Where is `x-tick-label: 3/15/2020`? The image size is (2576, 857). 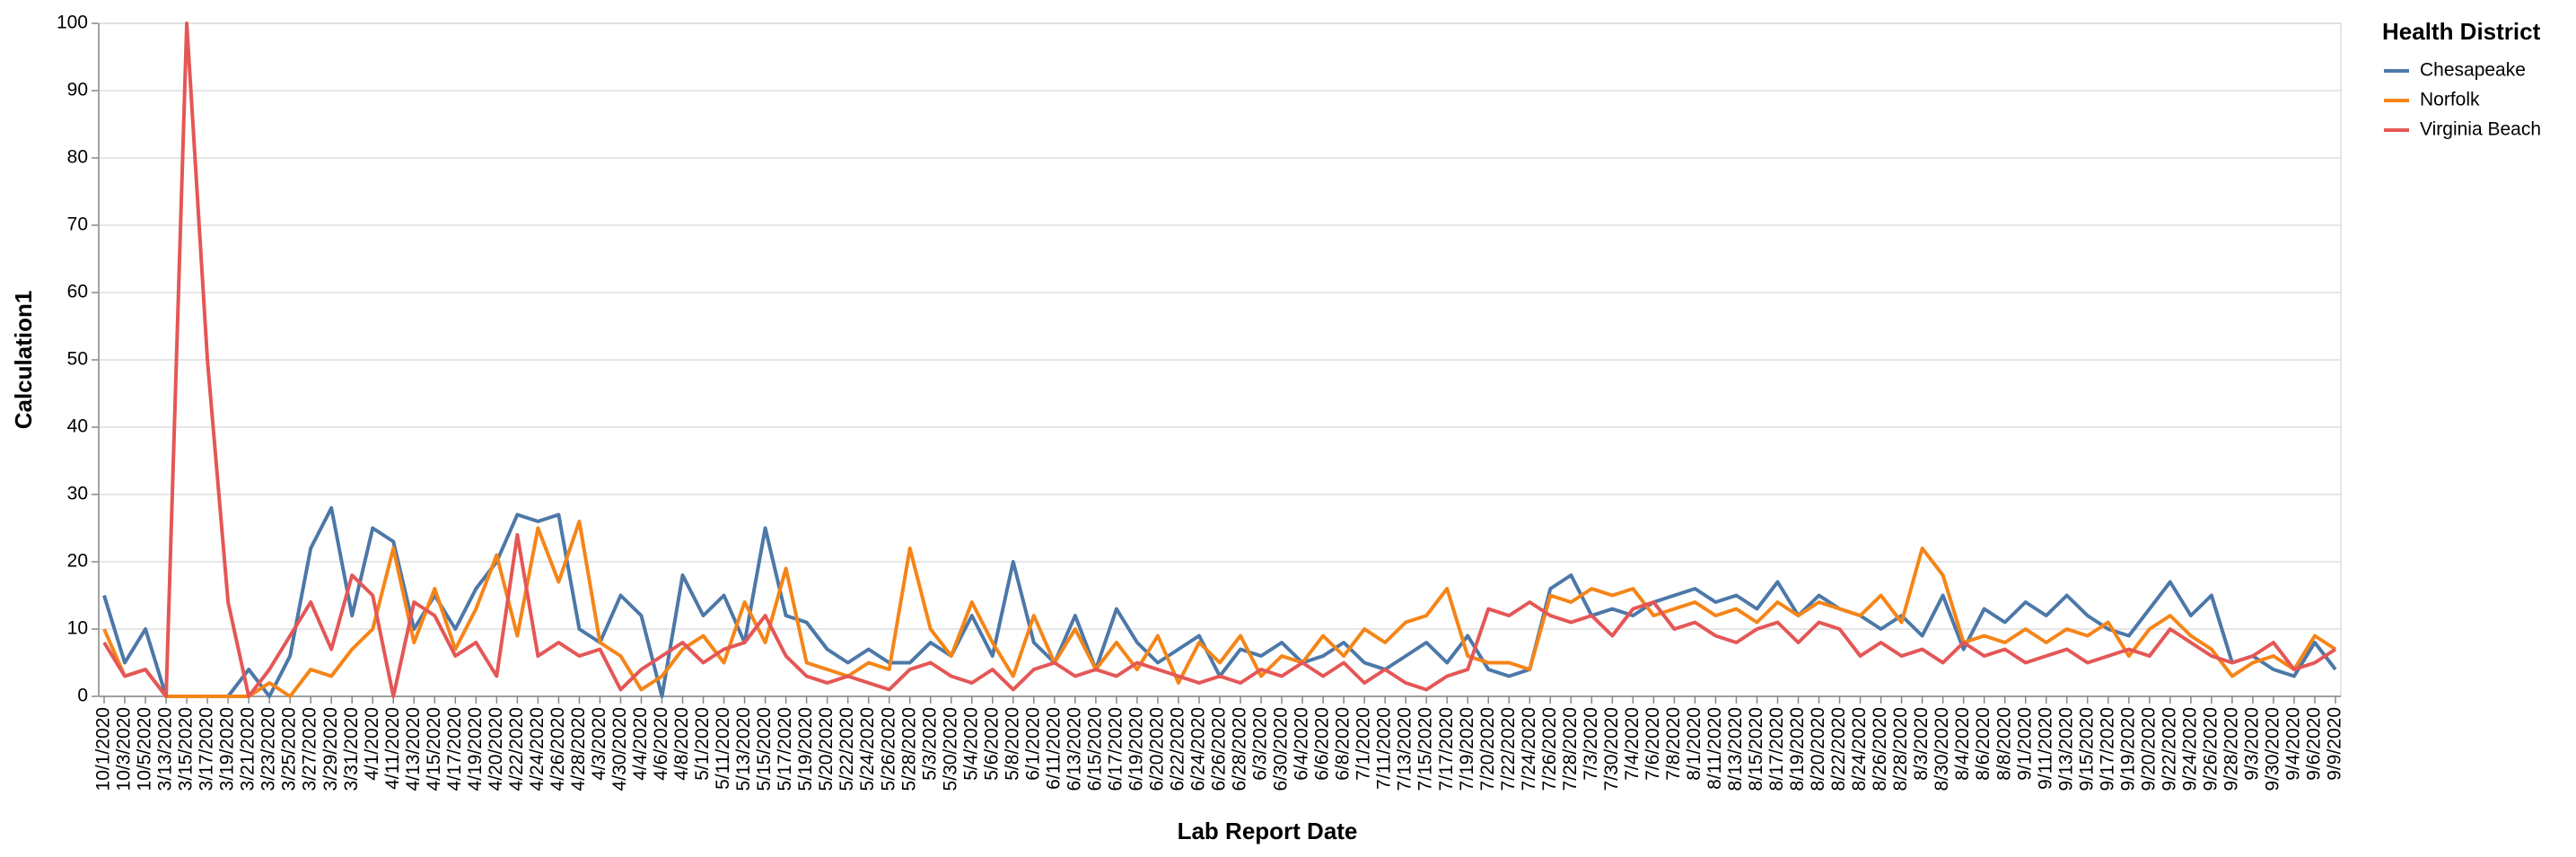
x-tick-label: 3/15/2020 is located at coordinates (186, 749).